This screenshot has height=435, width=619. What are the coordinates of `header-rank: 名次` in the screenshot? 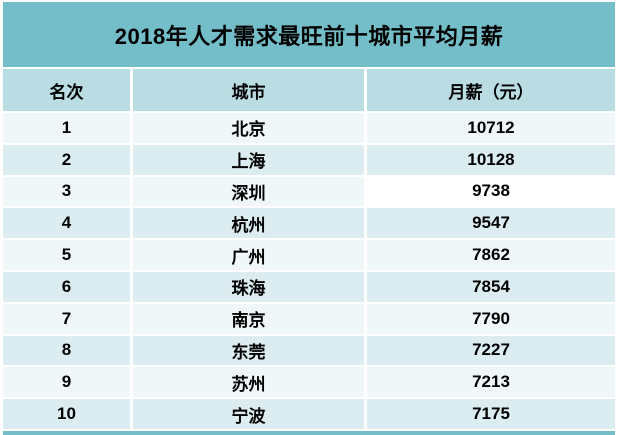 It's located at (66, 90).